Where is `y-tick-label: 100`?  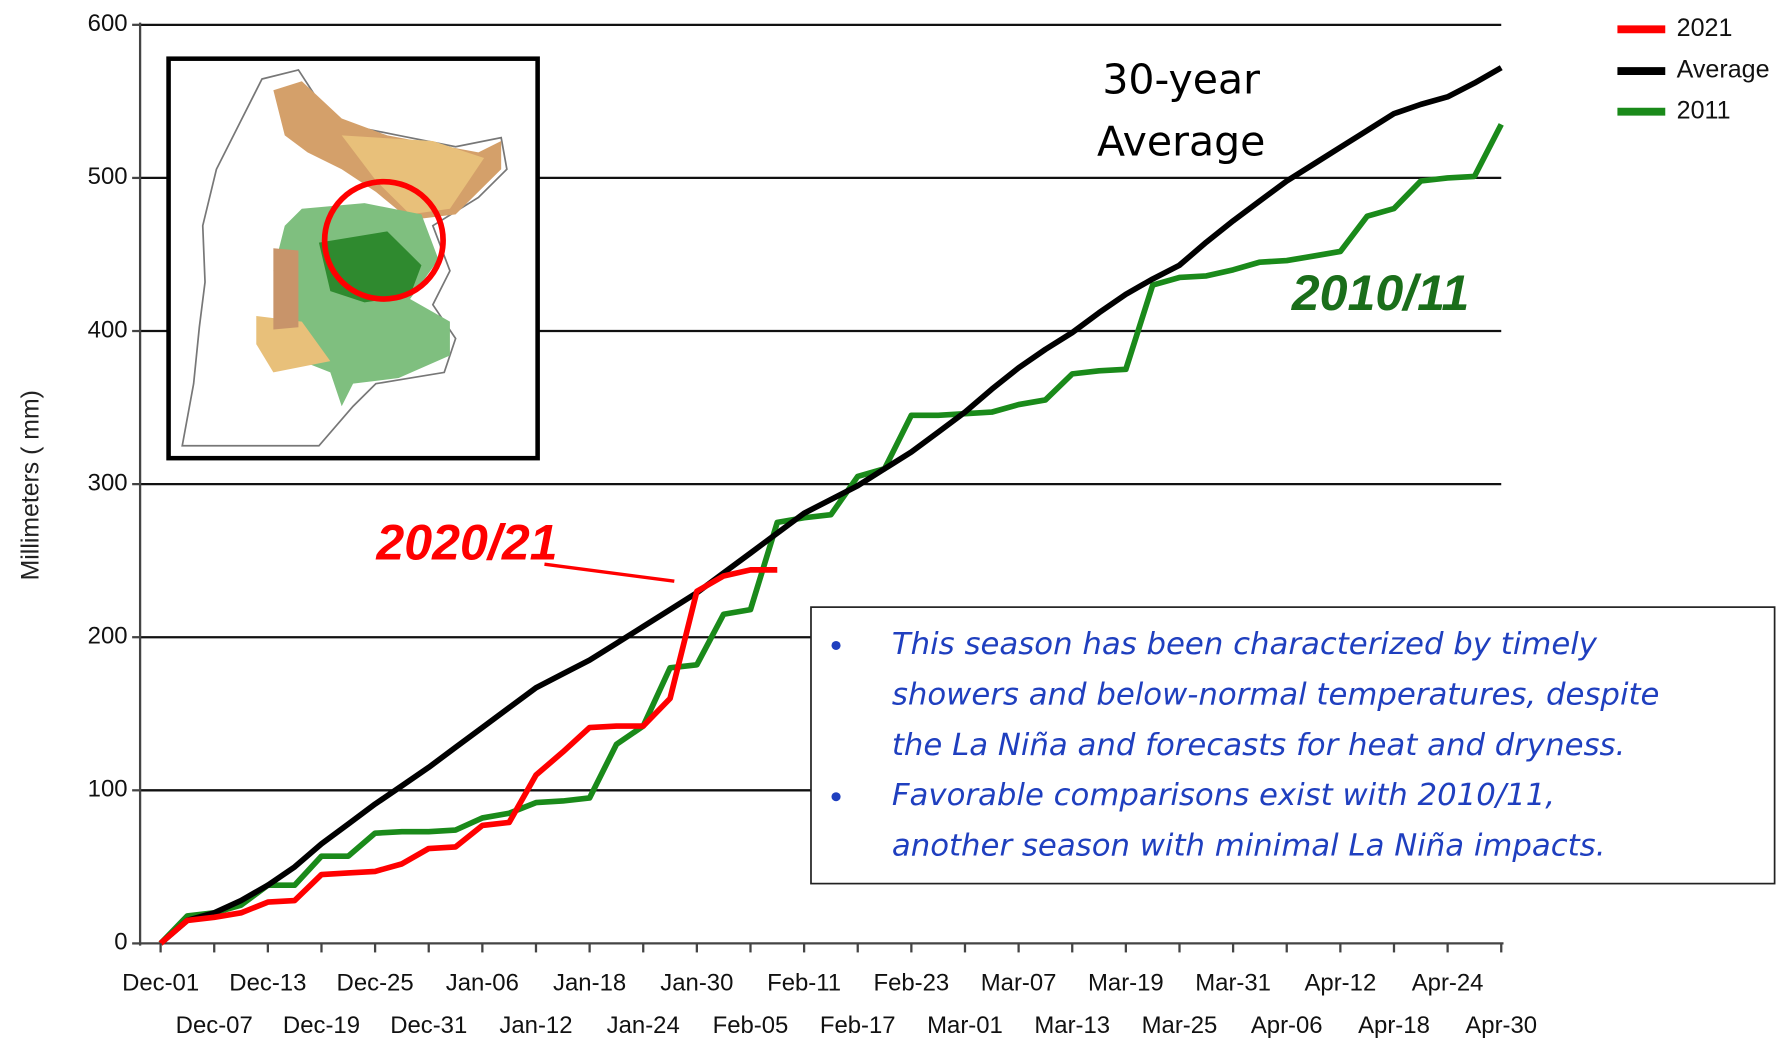 y-tick-label: 100 is located at coordinates (108, 789).